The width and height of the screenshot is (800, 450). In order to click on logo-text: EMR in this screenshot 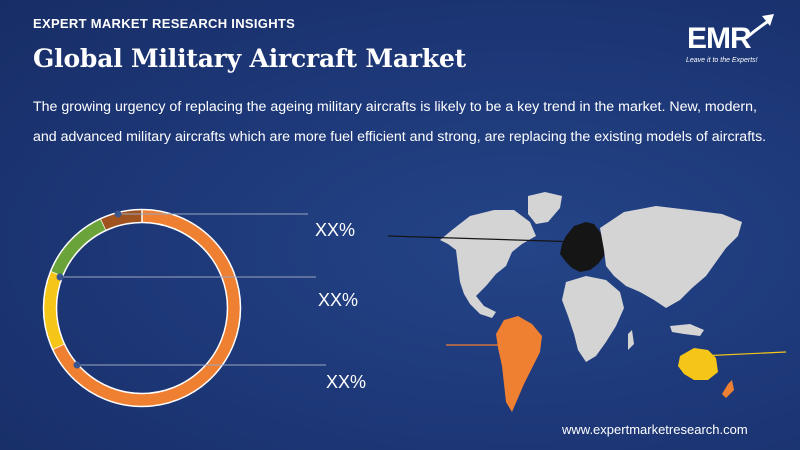, I will do `click(719, 38)`.